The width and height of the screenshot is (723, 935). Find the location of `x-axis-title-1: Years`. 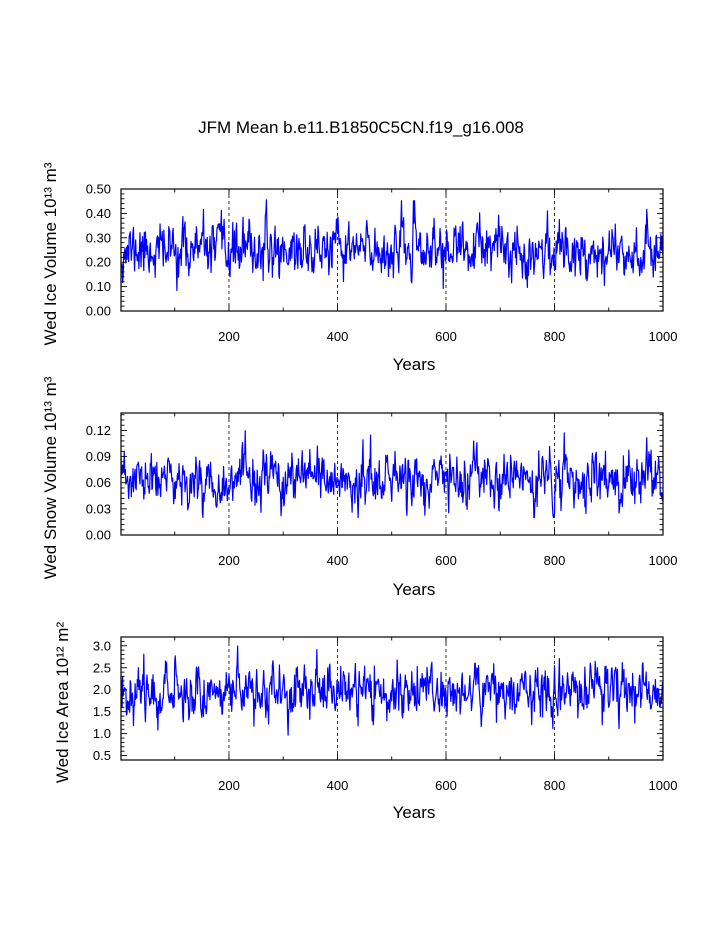

x-axis-title-1: Years is located at coordinates (414, 364).